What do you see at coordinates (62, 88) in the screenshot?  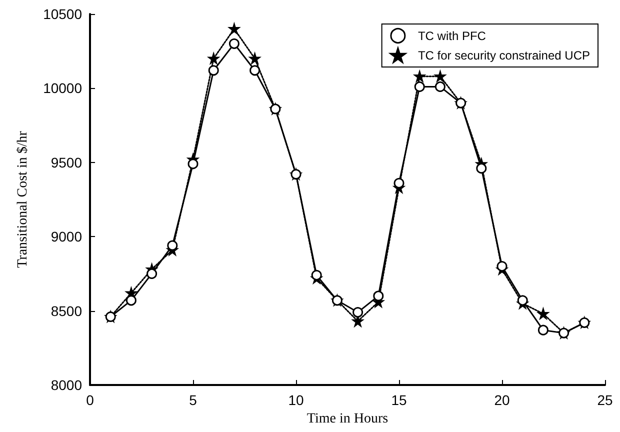 I see `y-tick-label: 10000` at bounding box center [62, 88].